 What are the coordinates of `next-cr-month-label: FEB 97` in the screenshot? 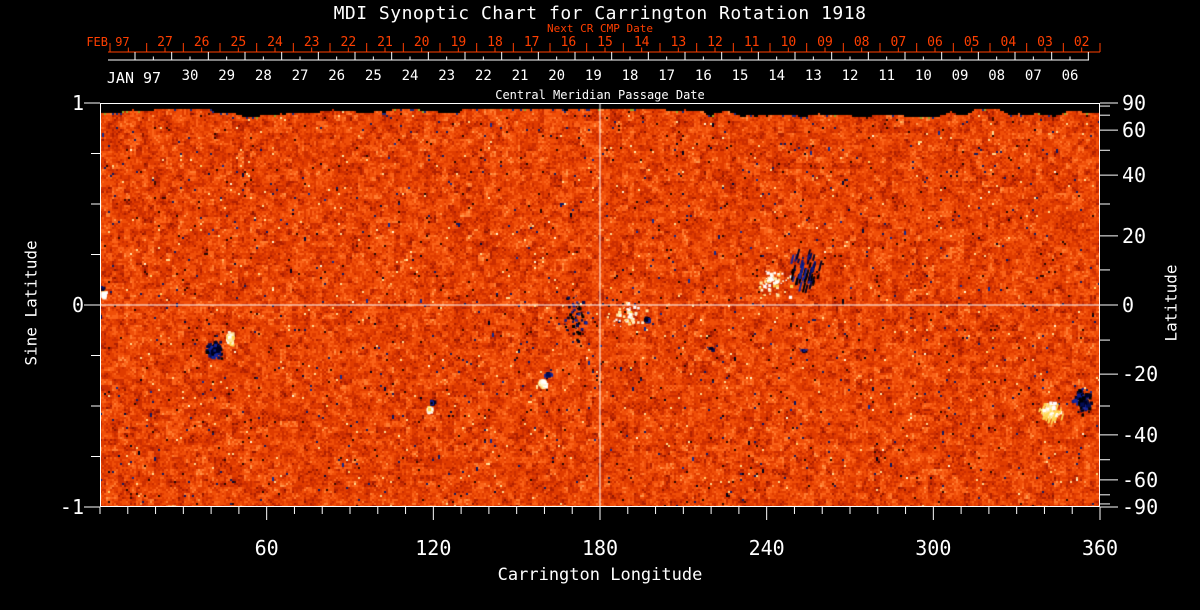 It's located at (107, 42).